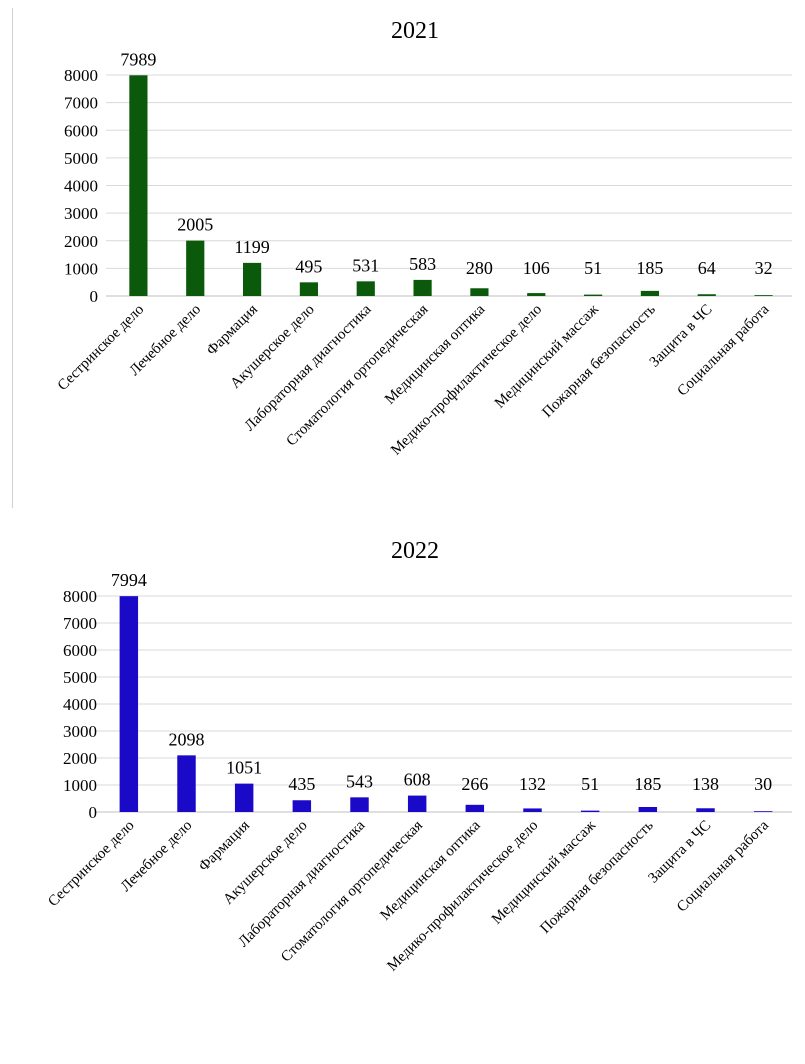  Describe the element at coordinates (232, 329) in the screenshot. I see `chart-2021-category-label: Фармация` at that location.